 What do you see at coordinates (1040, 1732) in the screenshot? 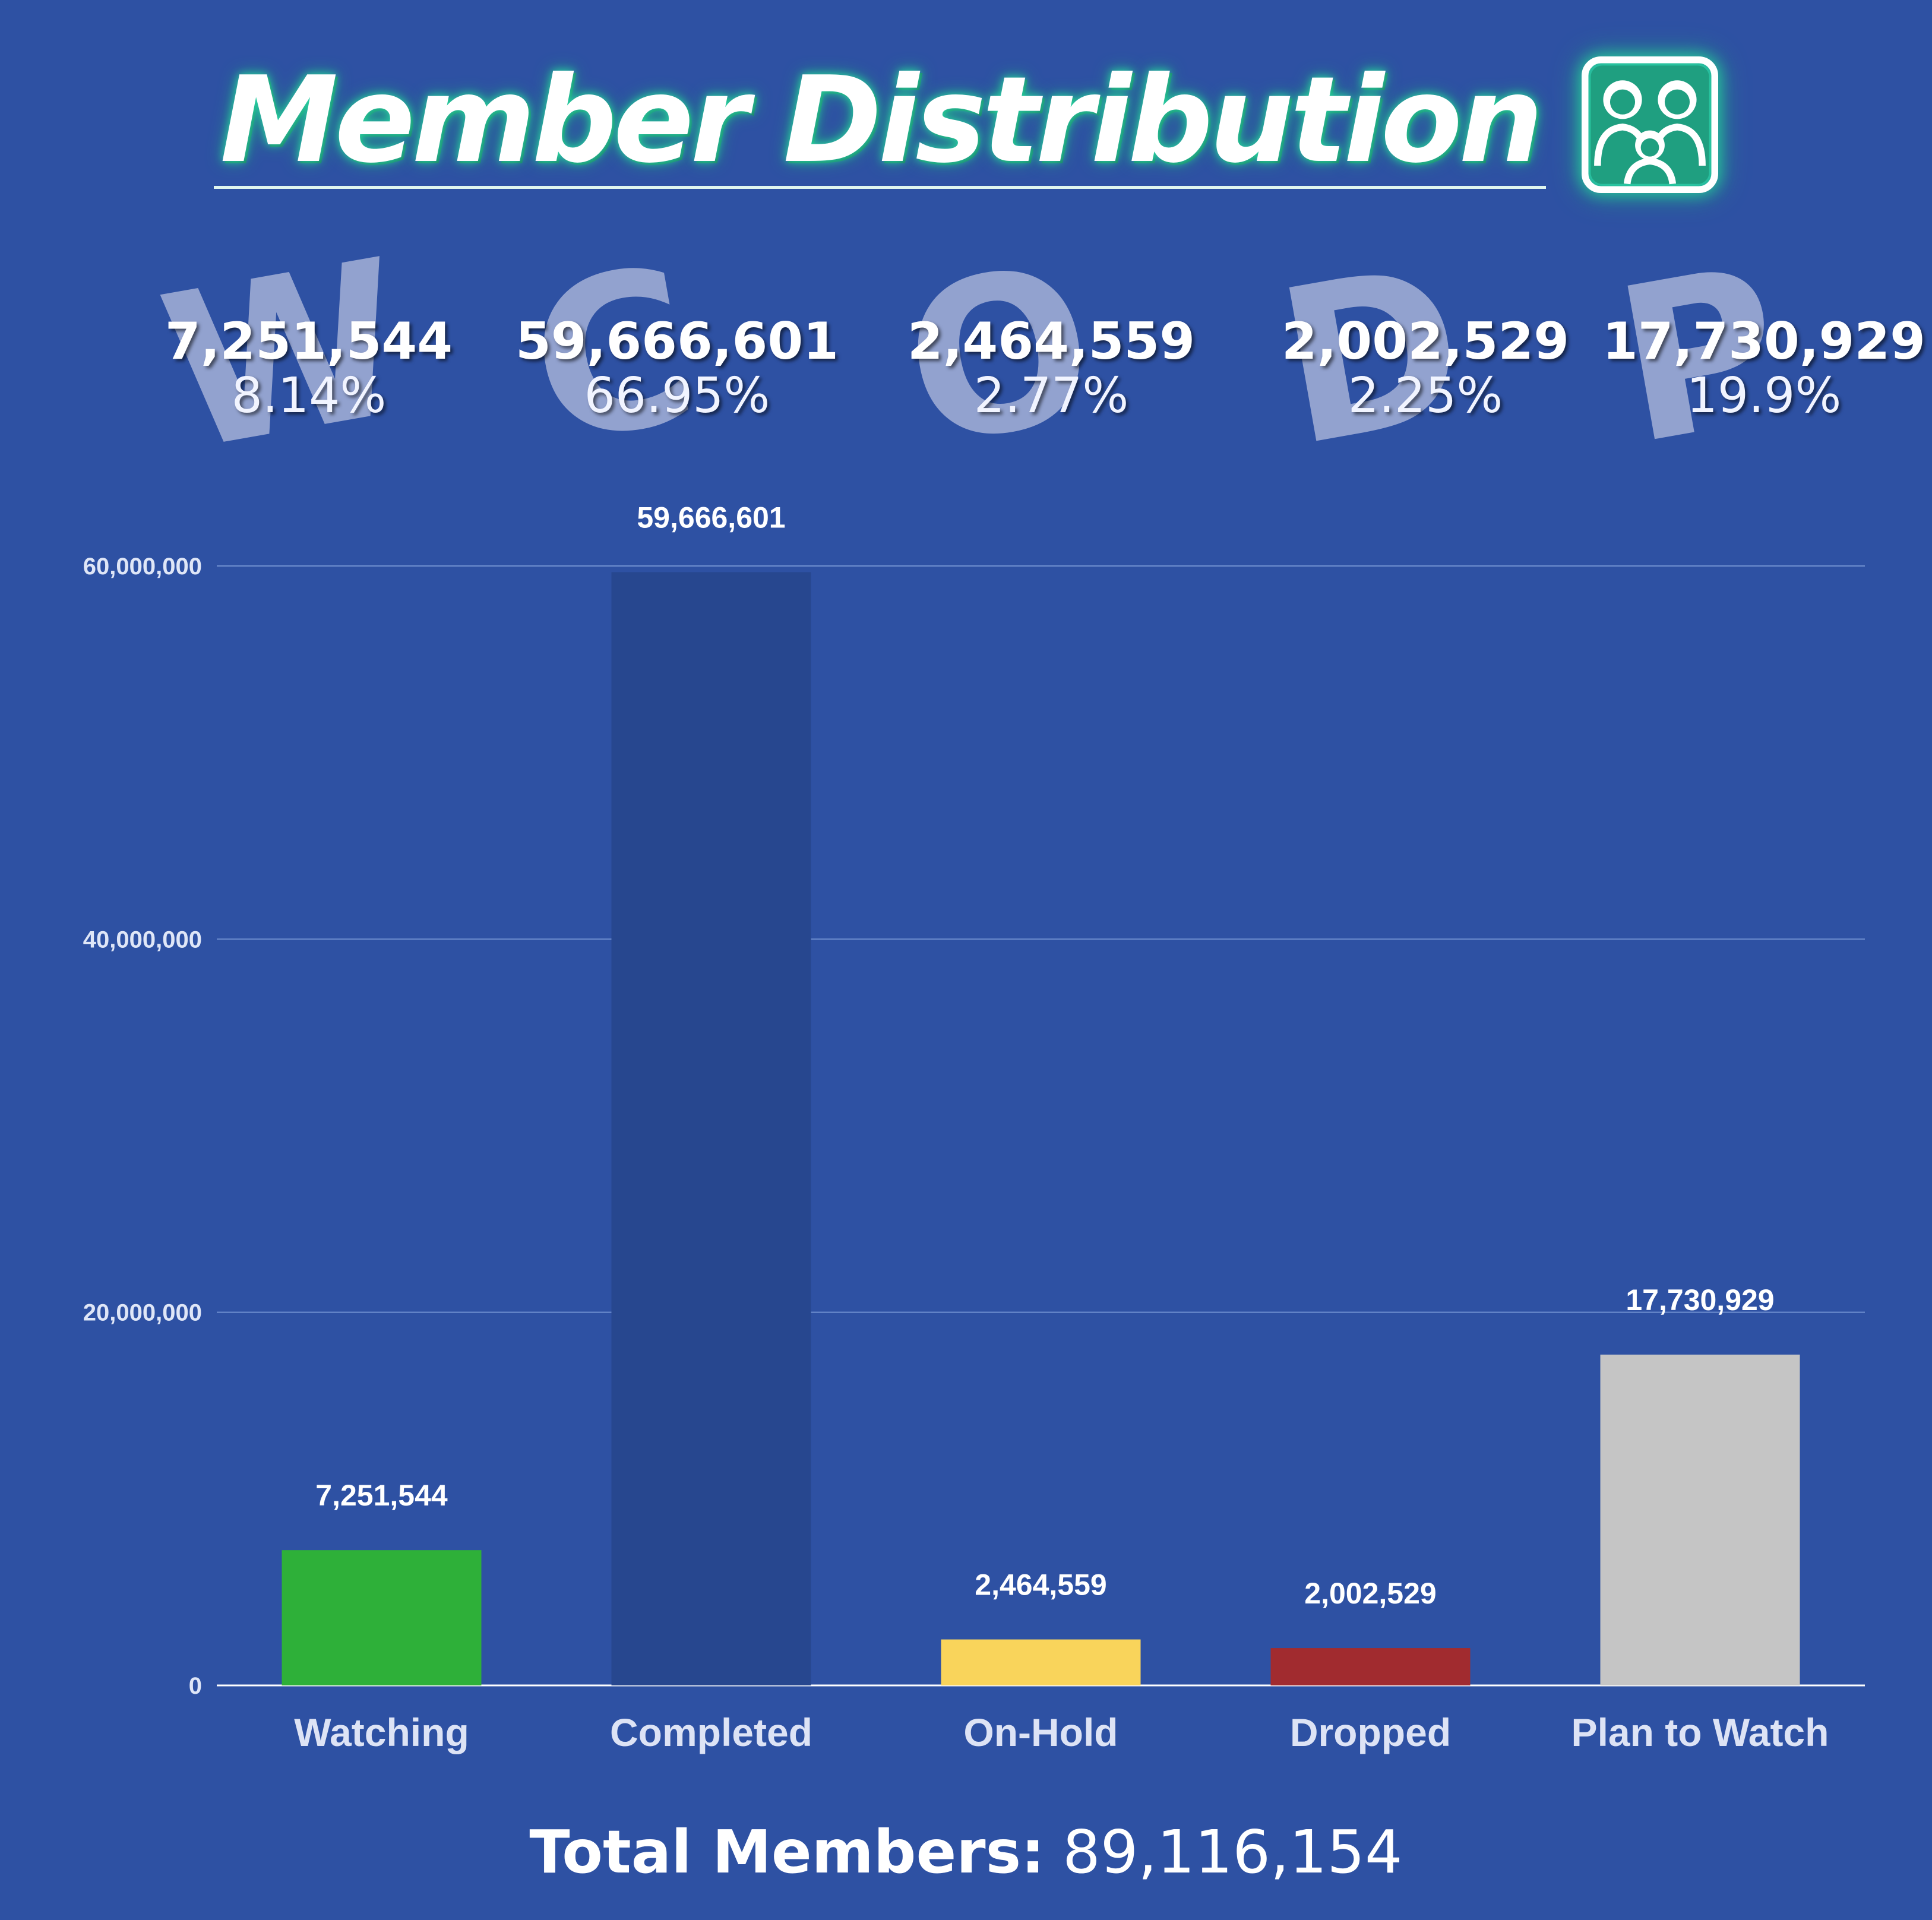
I see `x-category-label: On-Hold` at bounding box center [1040, 1732].